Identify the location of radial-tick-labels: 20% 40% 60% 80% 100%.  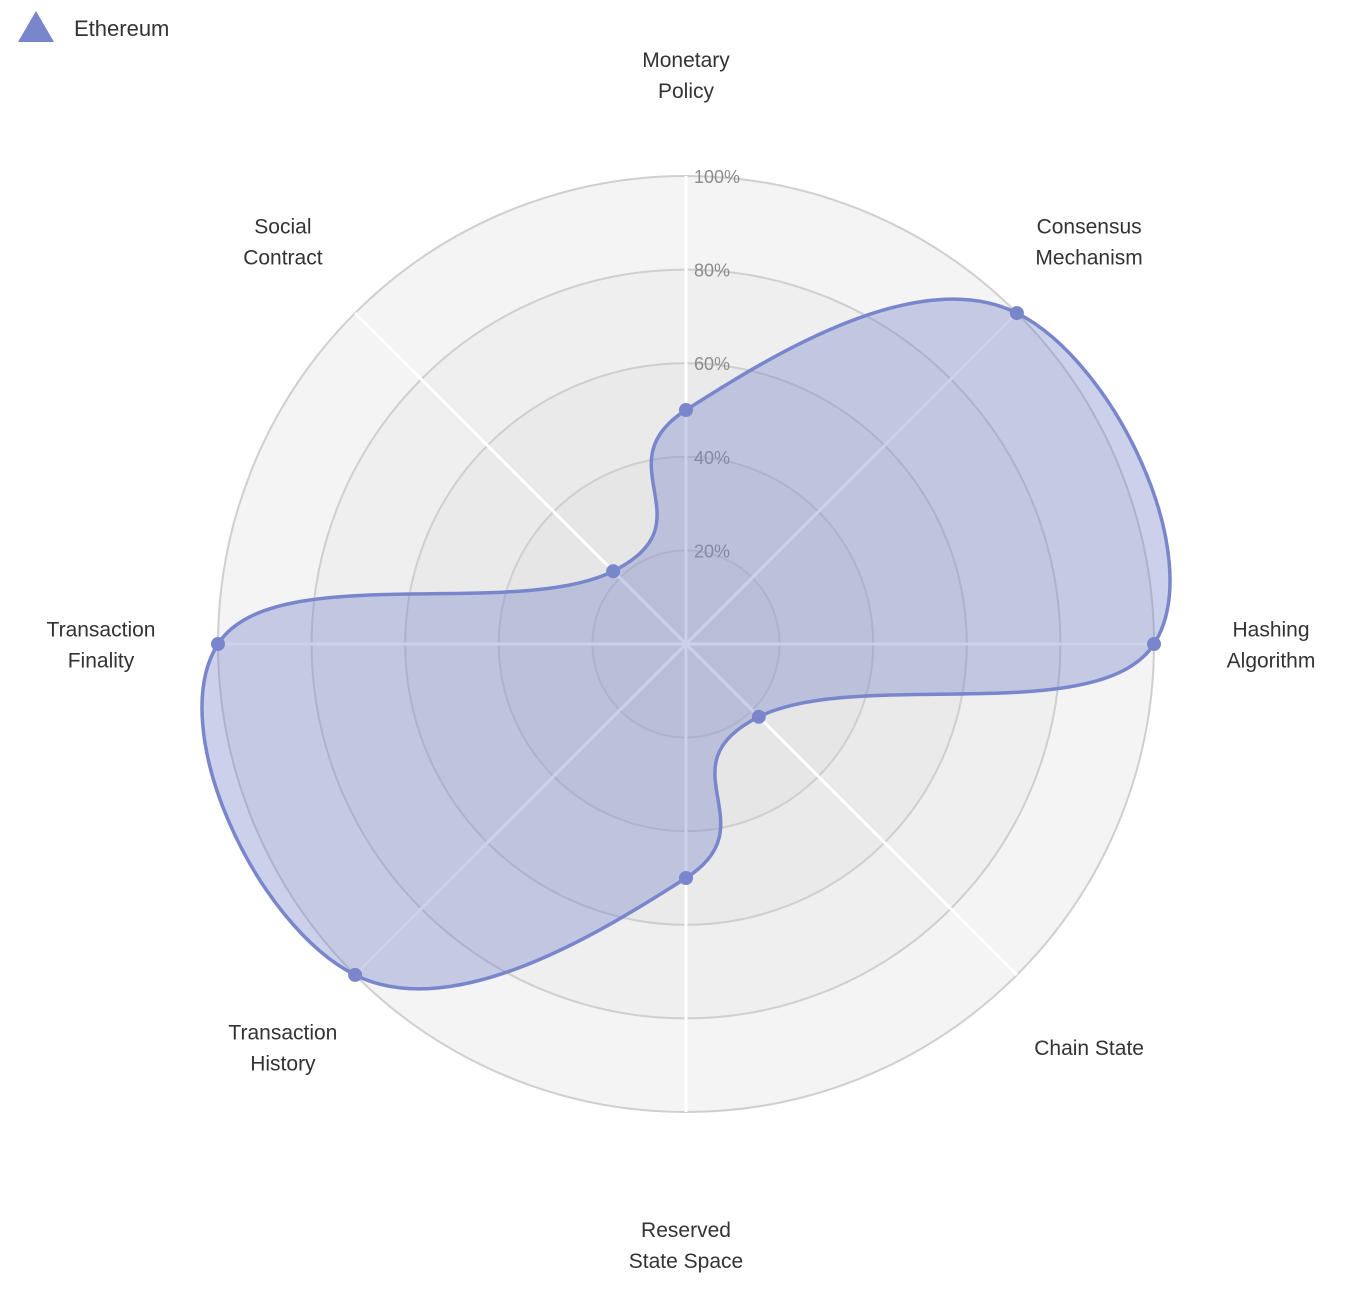
(717, 364).